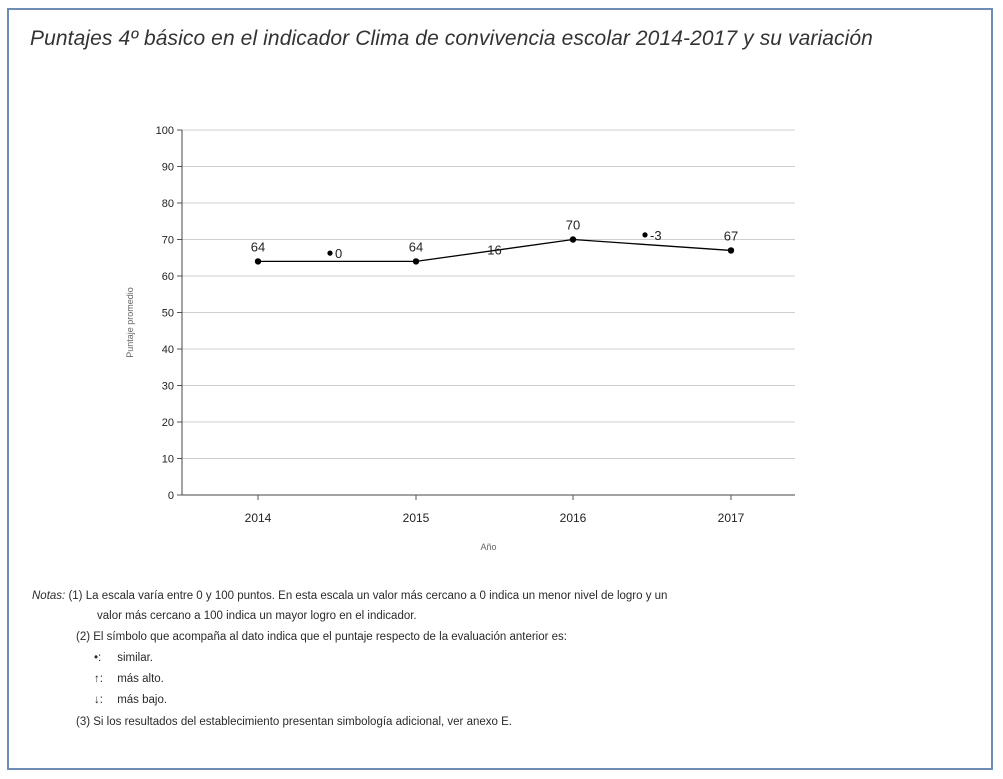  I want to click on similar-label: similar., so click(135, 658).